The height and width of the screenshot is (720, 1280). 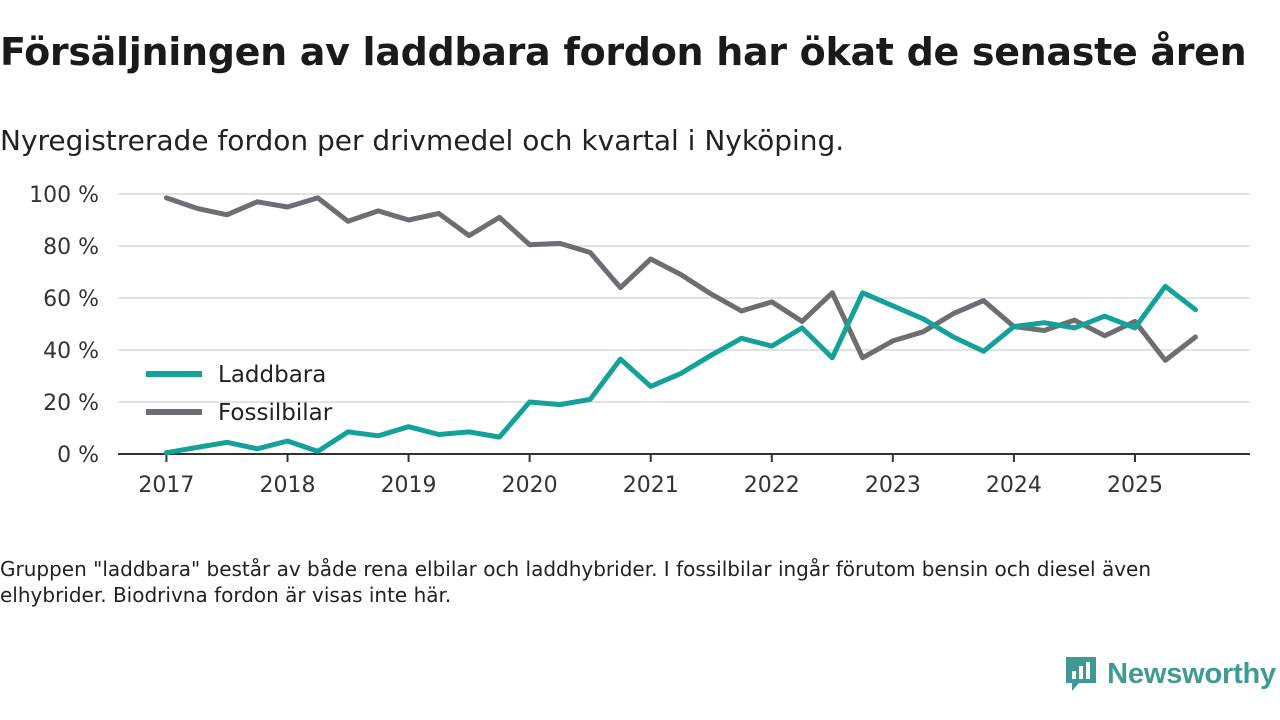 What do you see at coordinates (651, 485) in the screenshot?
I see `x-tick-label: 2021` at bounding box center [651, 485].